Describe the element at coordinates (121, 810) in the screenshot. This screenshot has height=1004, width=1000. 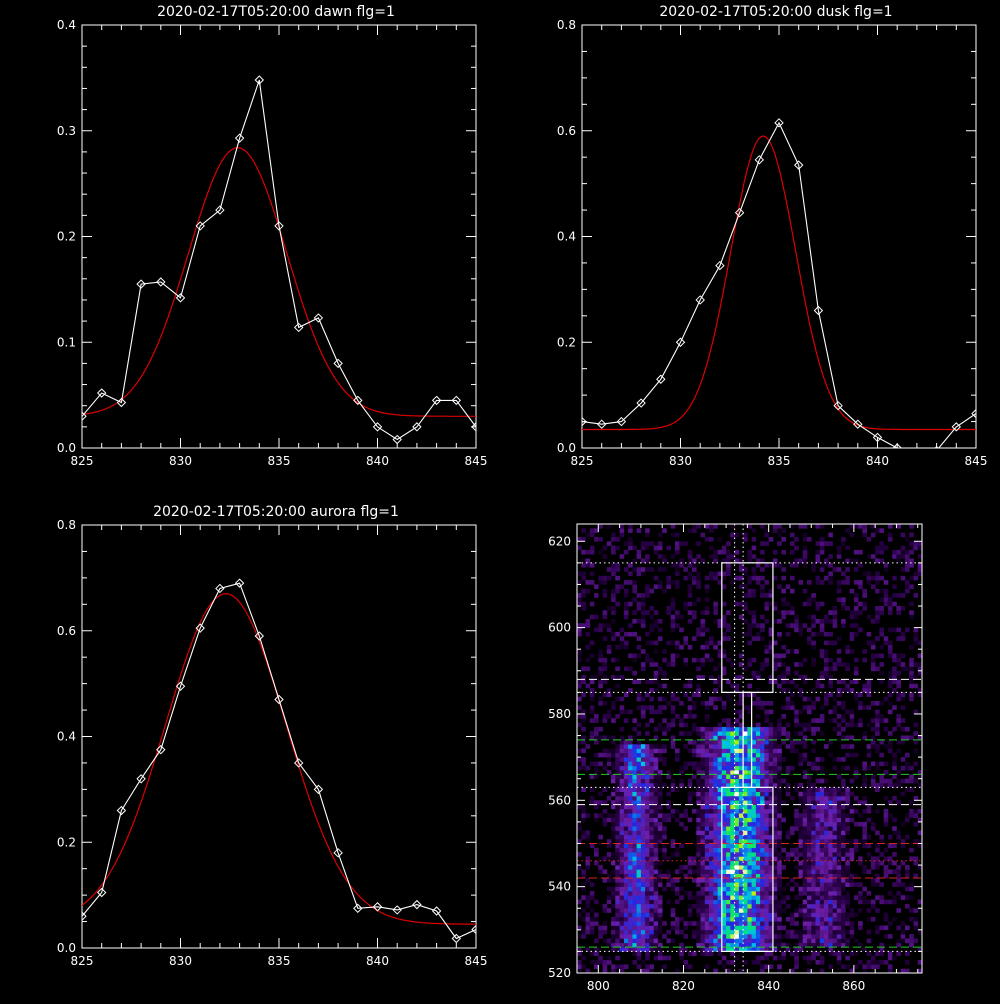
I see `data-point-aurora` at that location.